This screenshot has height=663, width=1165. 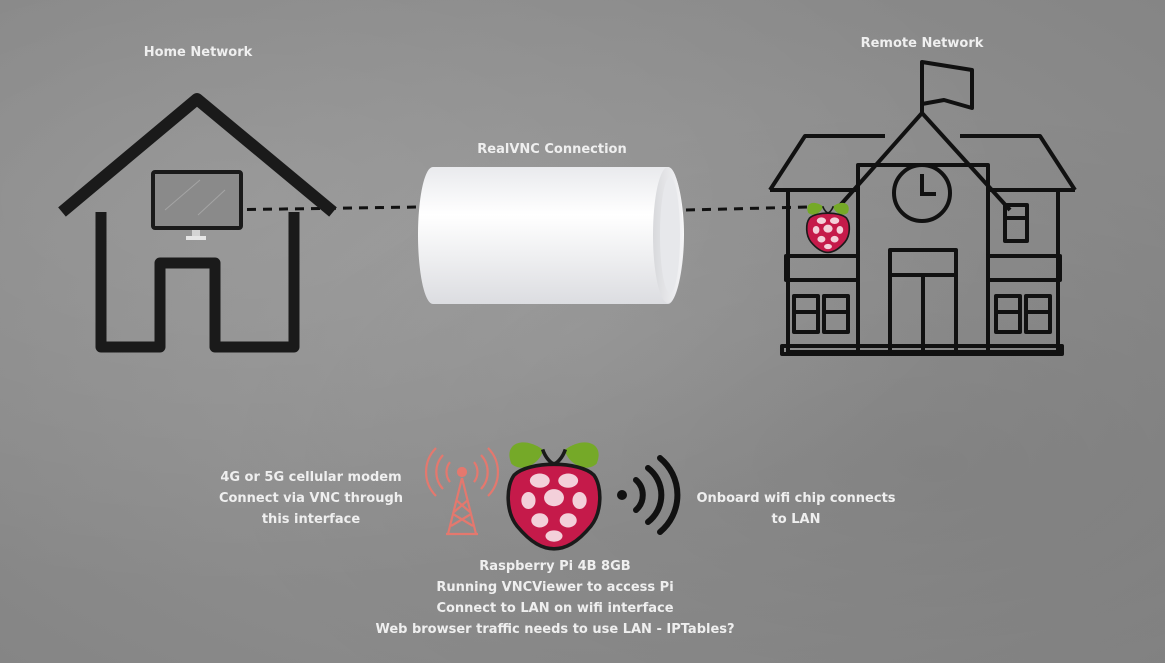 I want to click on remote-network-title: Remote Network, so click(x=922, y=43).